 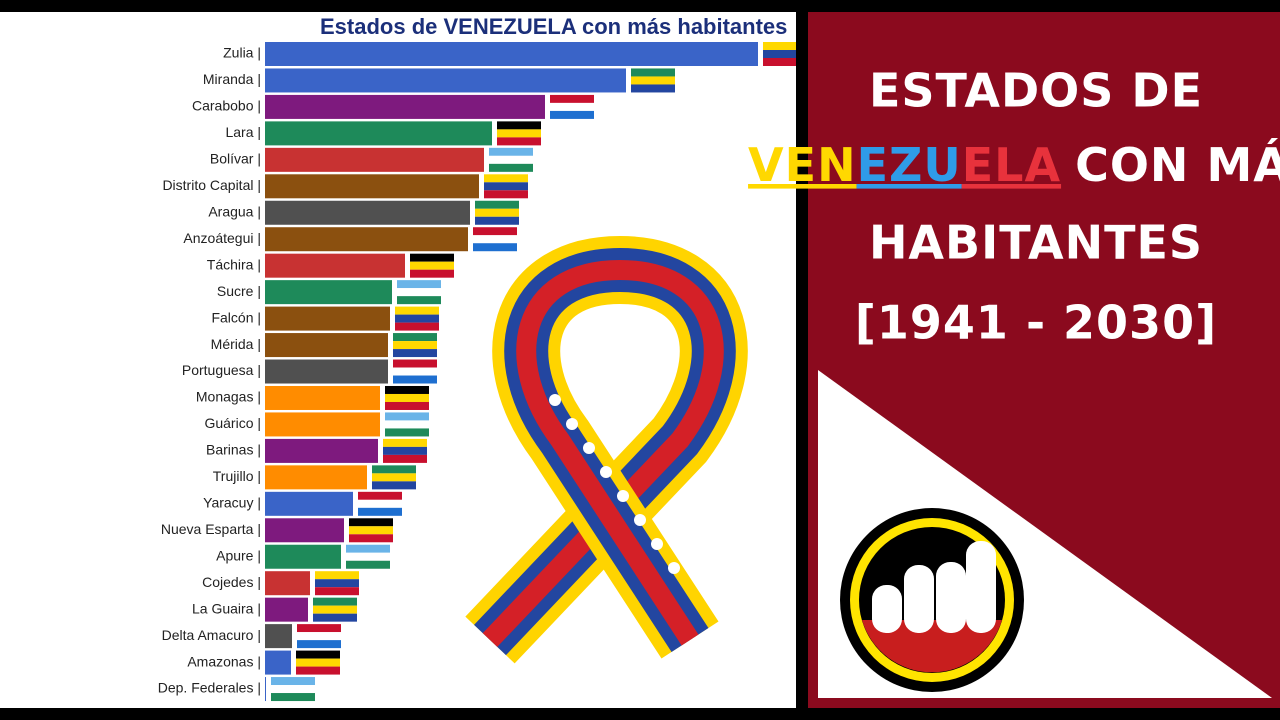 I want to click on chart-title: Estados de VENEZUELA con más habitantes, so click(x=553, y=26).